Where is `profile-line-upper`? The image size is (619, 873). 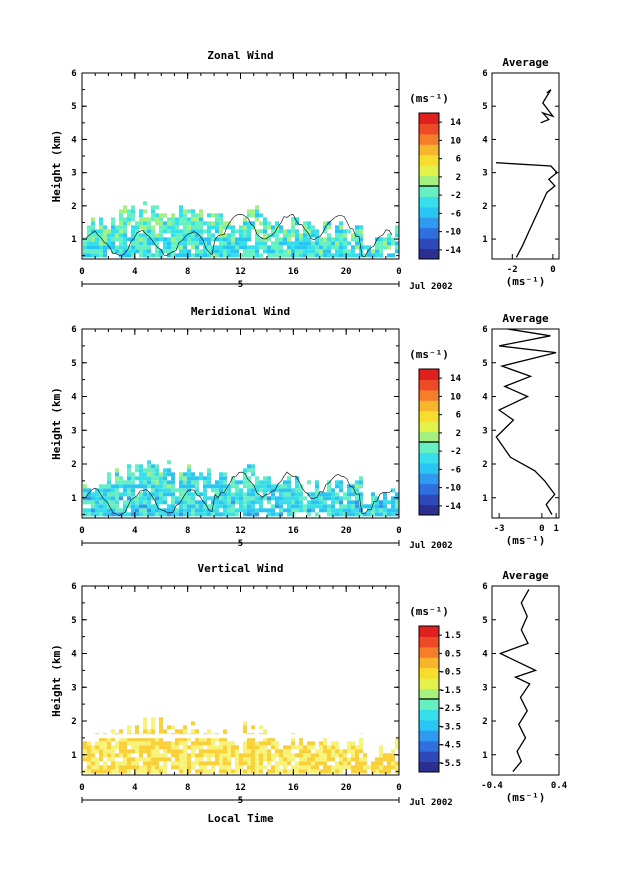
profile-line-upper is located at coordinates (547, 106).